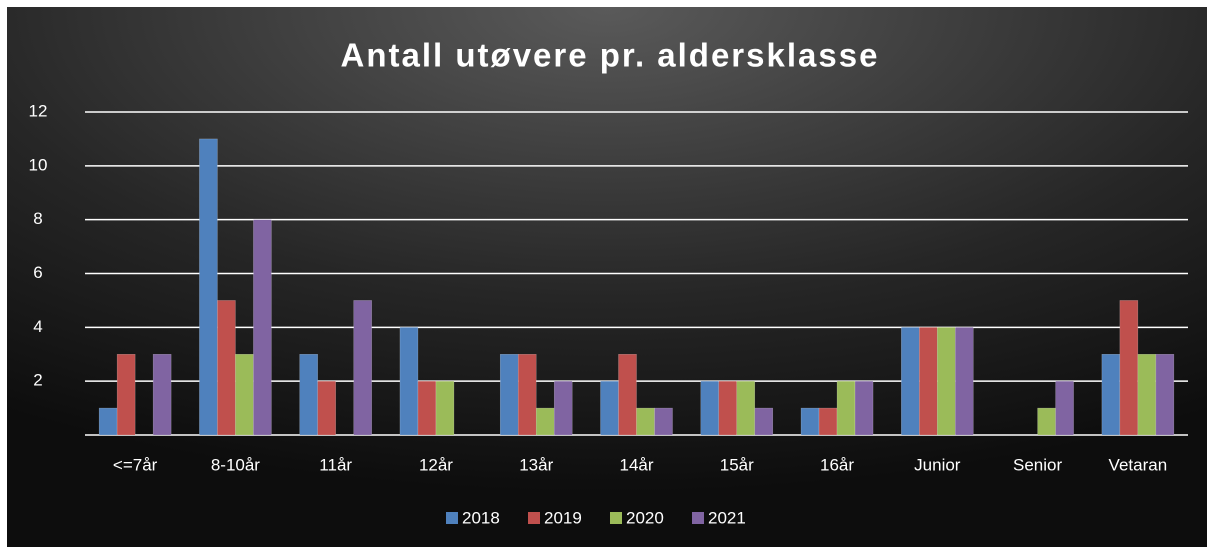 The width and height of the screenshot is (1214, 553). Describe the element at coordinates (38, 164) in the screenshot. I see `y-tick-label: 10` at that location.